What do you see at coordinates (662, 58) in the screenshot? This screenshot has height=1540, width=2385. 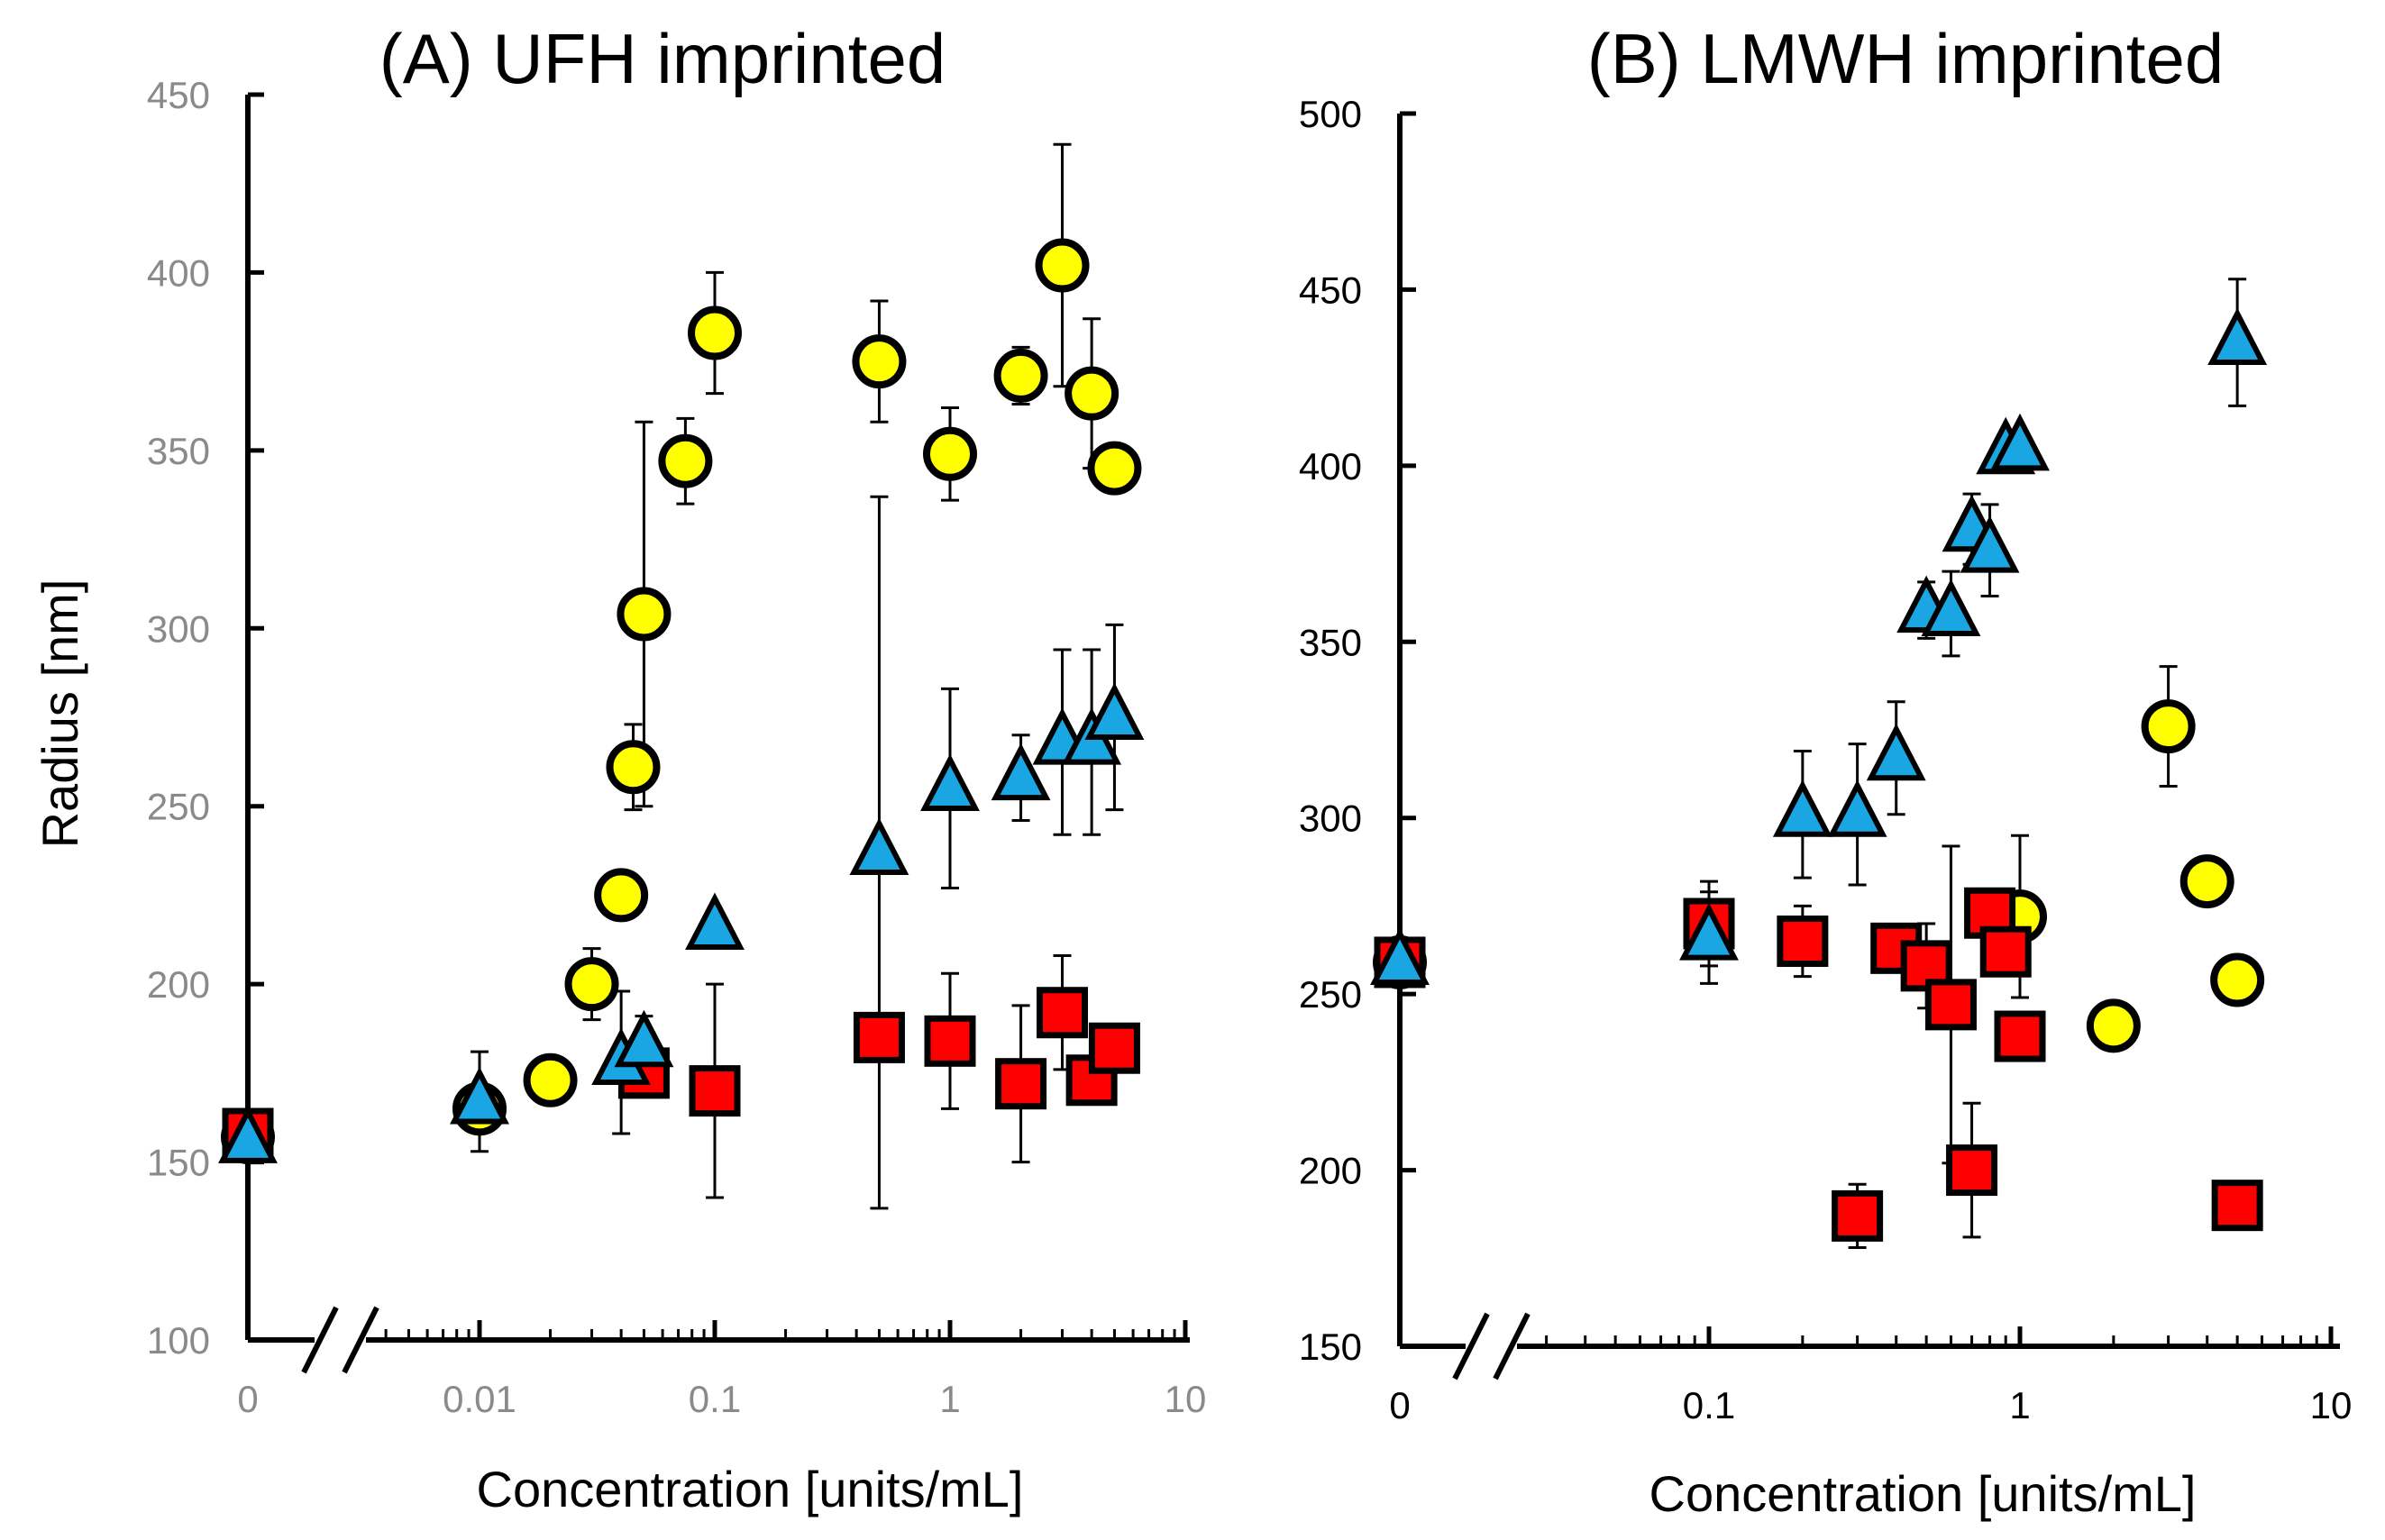 I see `panel-a-title: (A) UFH imprinted` at bounding box center [662, 58].